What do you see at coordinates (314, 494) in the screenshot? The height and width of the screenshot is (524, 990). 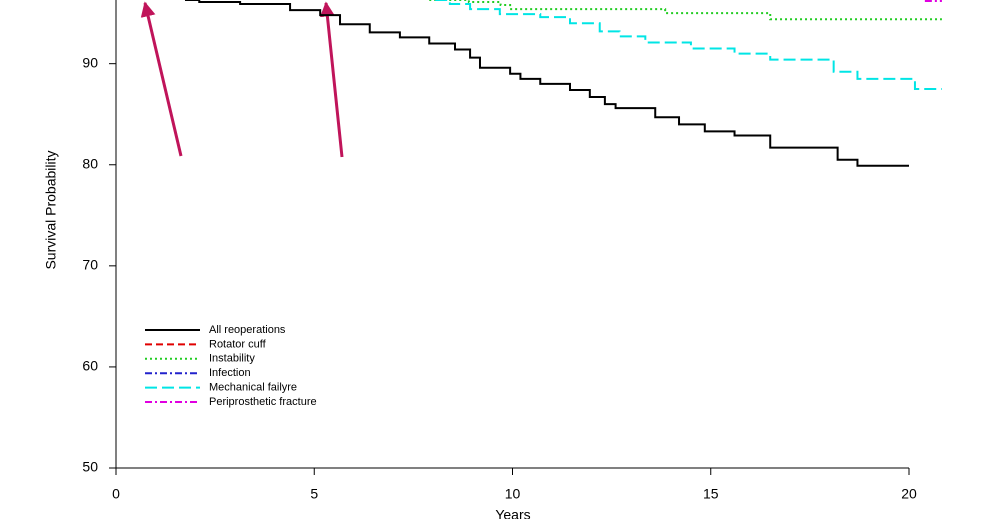 I see `x-tick-label: 5` at bounding box center [314, 494].